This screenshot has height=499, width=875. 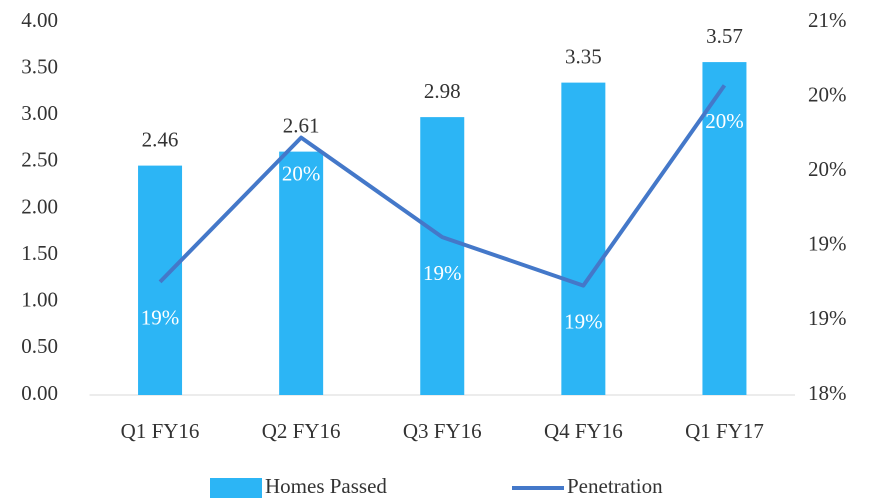 I want to click on bar-value-label: 2.61, so click(x=301, y=125).